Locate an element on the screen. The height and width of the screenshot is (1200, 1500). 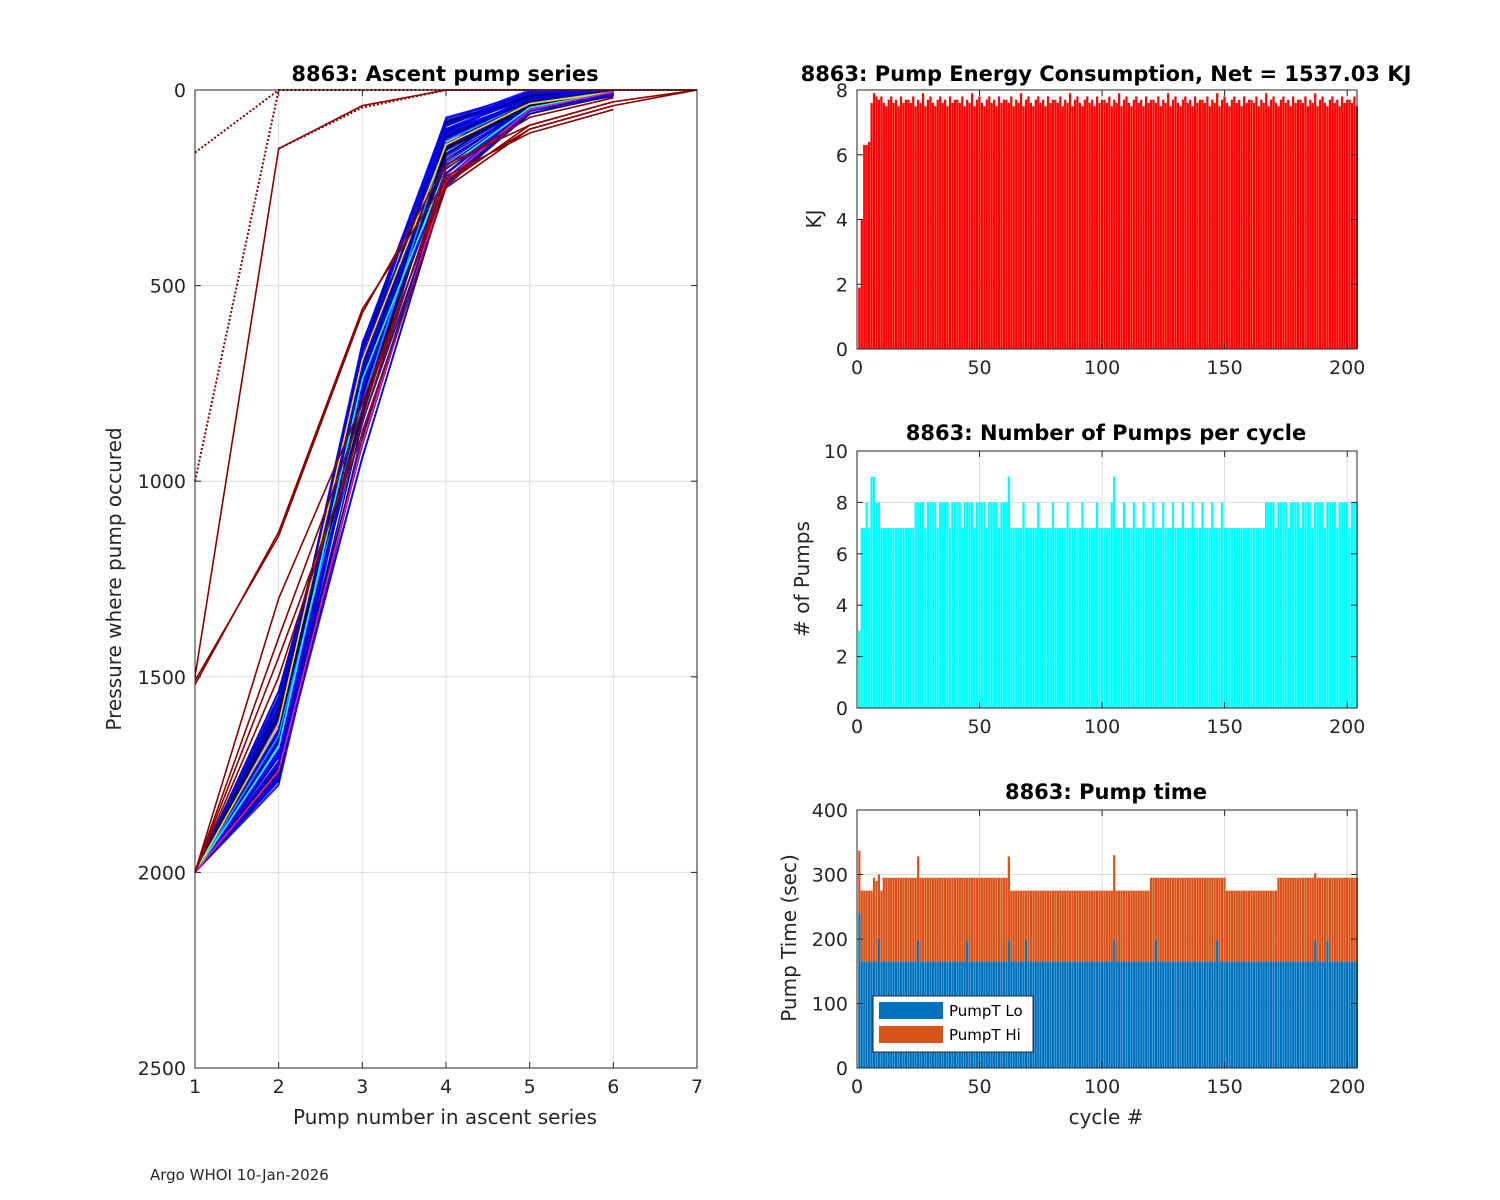
y-tick-label: 0 is located at coordinates (842, 709).